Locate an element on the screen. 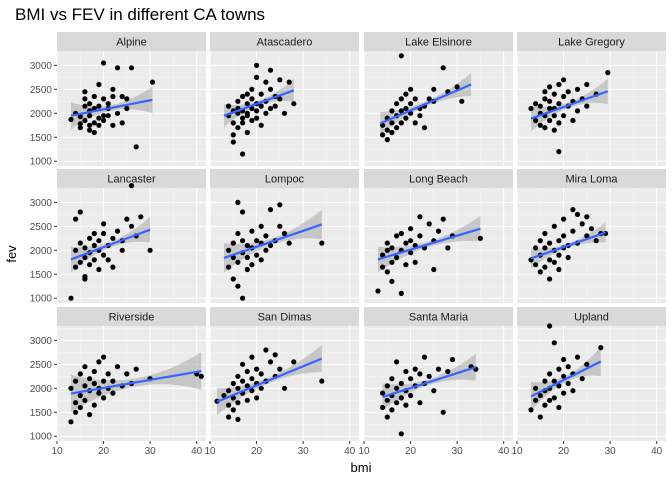 This screenshot has width=672, height=480. facet-panel: Alpine is located at coordinates (131, 99).